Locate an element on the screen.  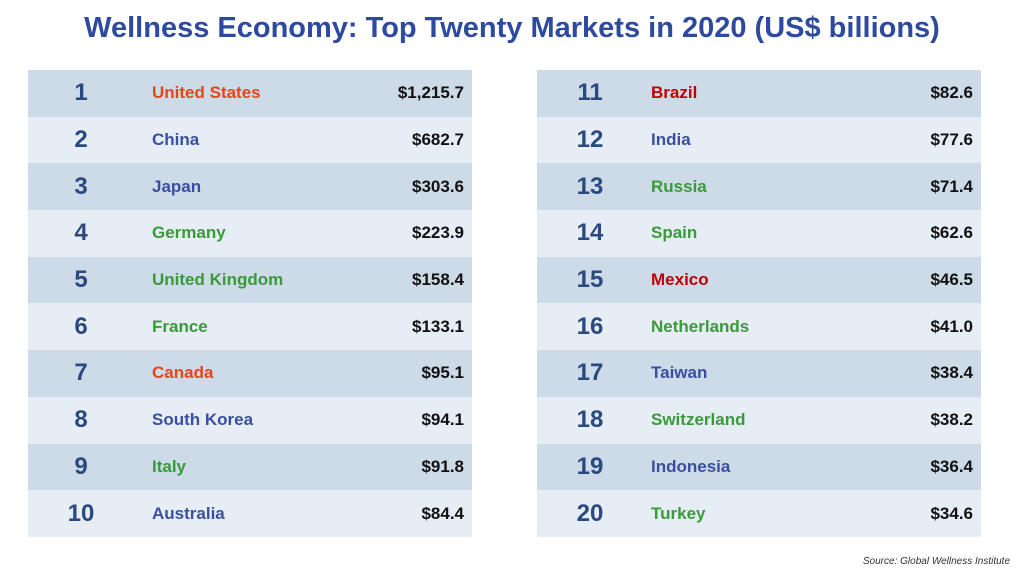
rank-cell: 3 is located at coordinates (81, 186).